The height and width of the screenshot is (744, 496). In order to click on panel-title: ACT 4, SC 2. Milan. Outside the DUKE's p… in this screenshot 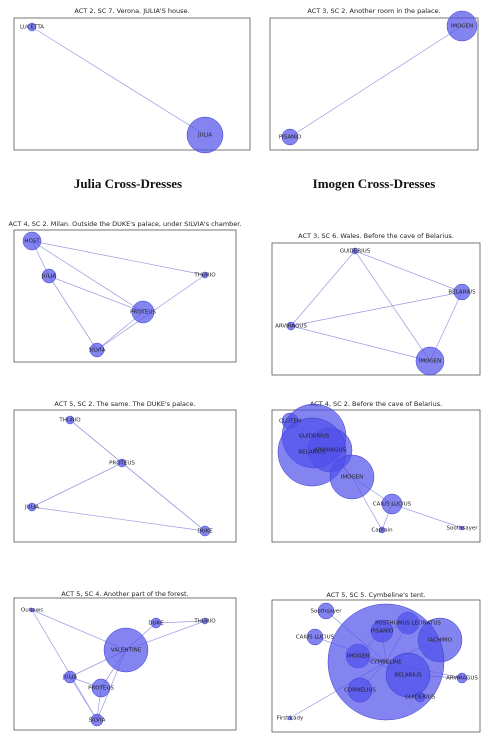, I will do `click(125, 224)`.